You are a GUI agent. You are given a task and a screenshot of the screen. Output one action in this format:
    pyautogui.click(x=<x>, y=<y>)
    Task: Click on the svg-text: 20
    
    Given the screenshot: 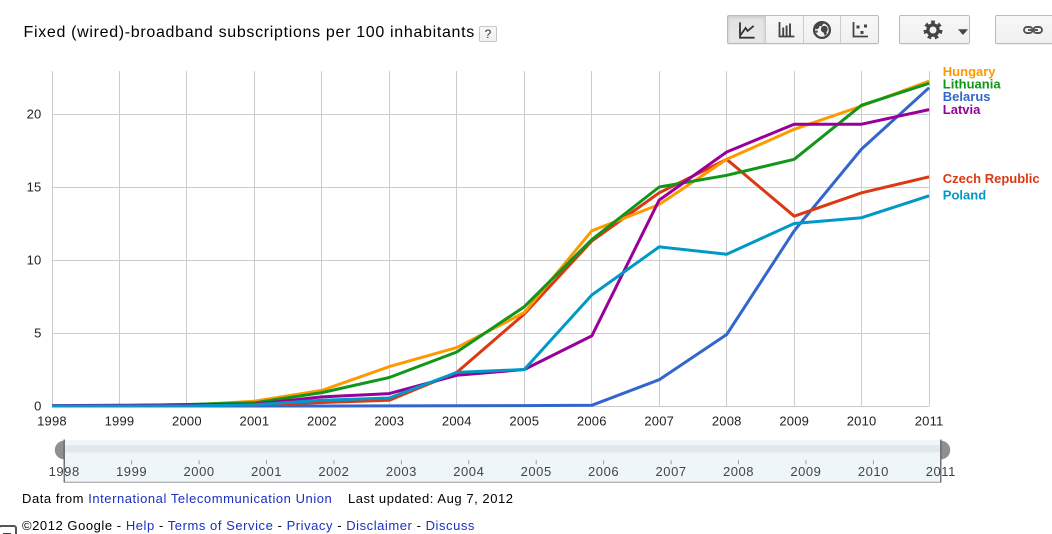 What is the action you would take?
    pyautogui.click(x=34, y=114)
    